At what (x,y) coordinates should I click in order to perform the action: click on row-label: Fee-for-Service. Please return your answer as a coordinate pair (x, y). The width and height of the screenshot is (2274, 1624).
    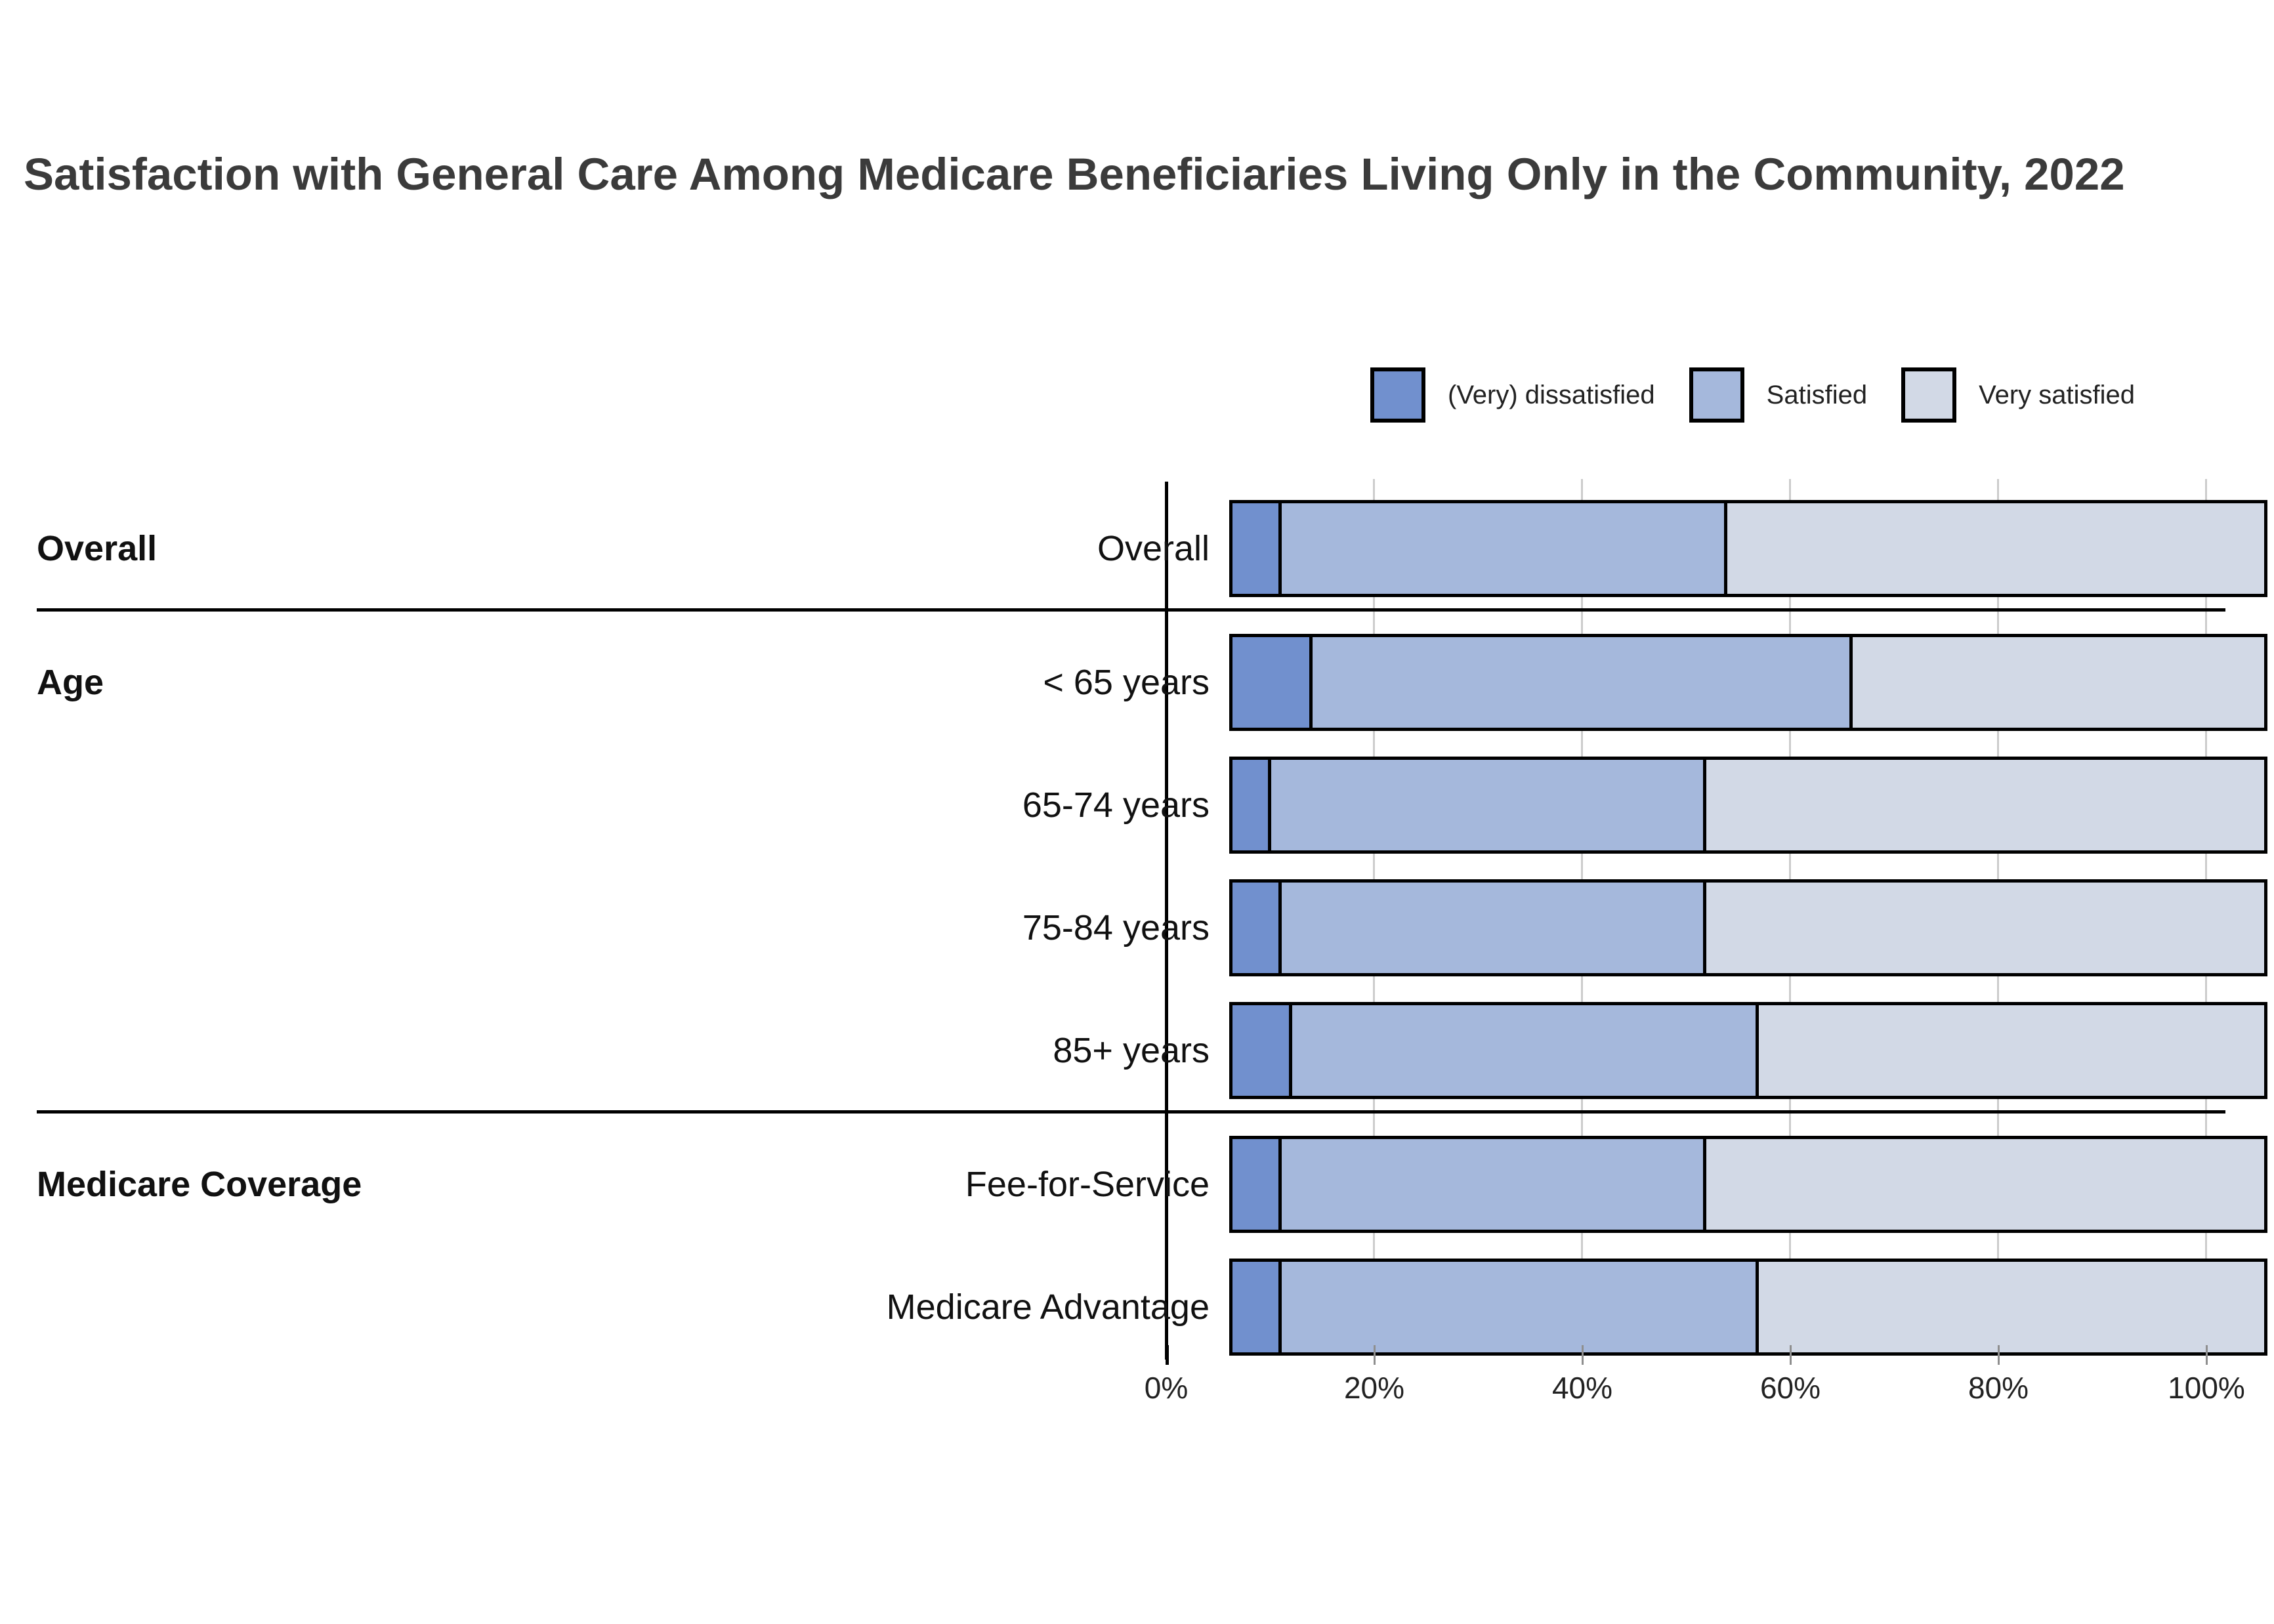
    Looking at the image, I should click on (1087, 1184).